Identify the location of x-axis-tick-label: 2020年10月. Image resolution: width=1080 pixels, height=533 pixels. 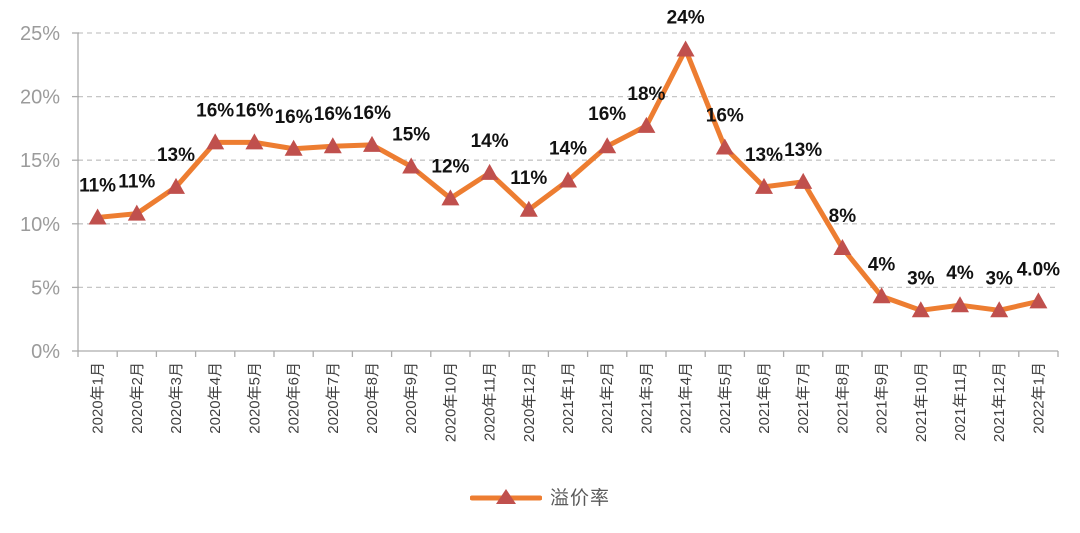
(450, 402).